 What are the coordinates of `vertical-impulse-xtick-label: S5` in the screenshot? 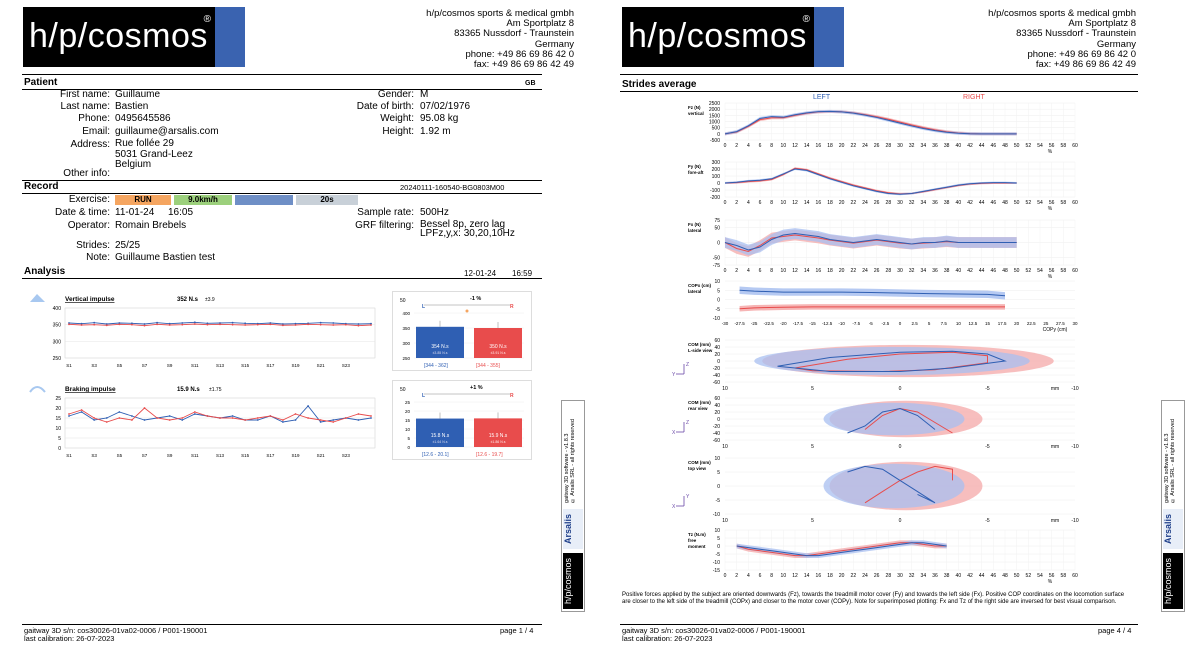 It's located at (120, 365).